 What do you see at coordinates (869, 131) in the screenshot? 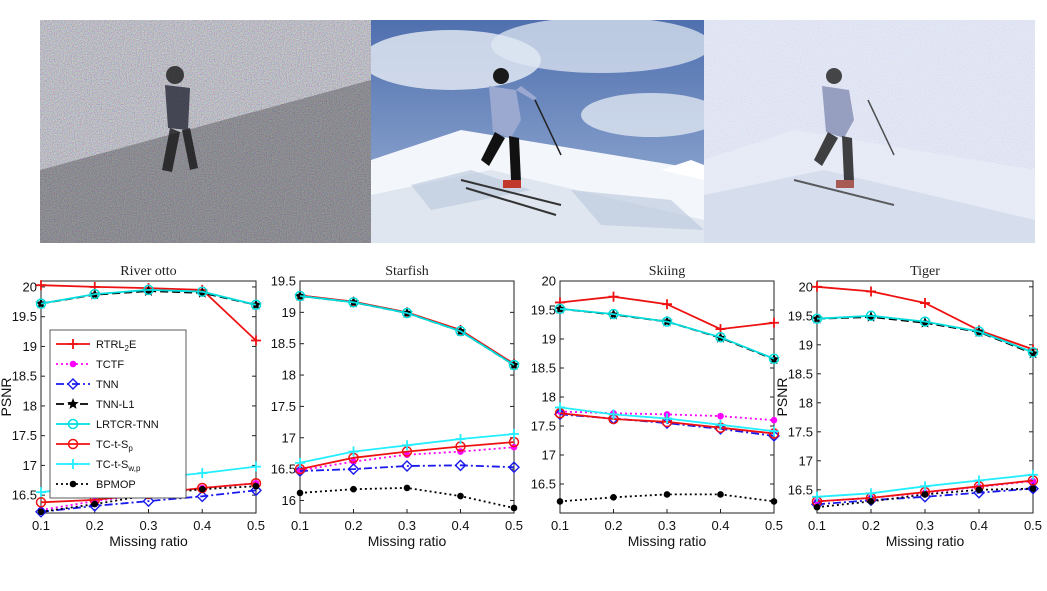
I see `recovered-skier-photo` at bounding box center [869, 131].